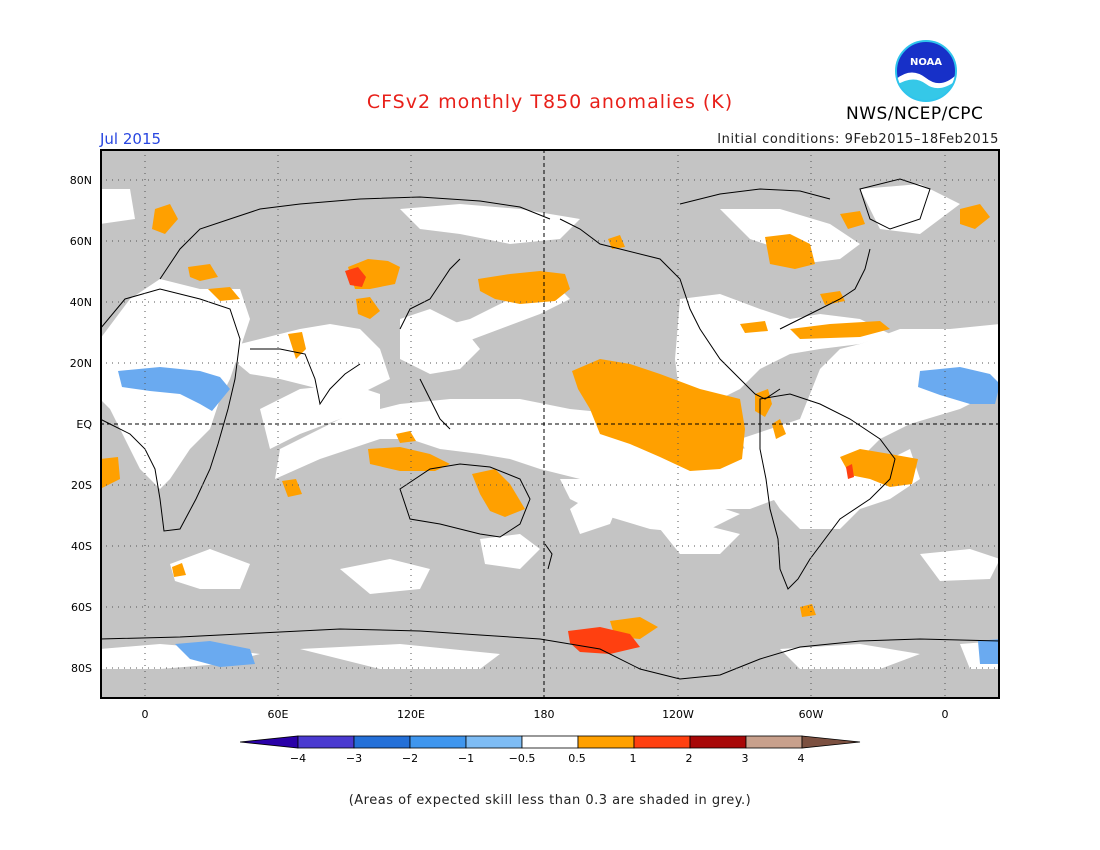 The image size is (1100, 850). I want to click on lat-label-80n: 80N, so click(80, 180).